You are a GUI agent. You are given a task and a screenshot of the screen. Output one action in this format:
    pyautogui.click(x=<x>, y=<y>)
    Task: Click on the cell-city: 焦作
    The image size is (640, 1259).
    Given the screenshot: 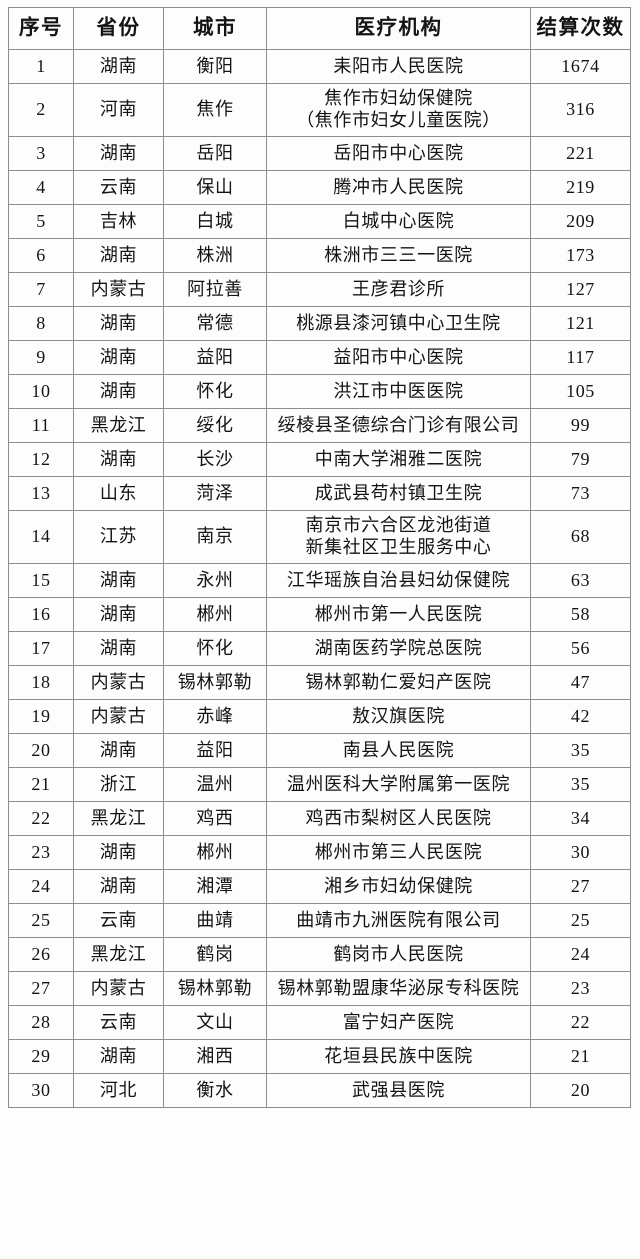 What is the action you would take?
    pyautogui.click(x=215, y=110)
    